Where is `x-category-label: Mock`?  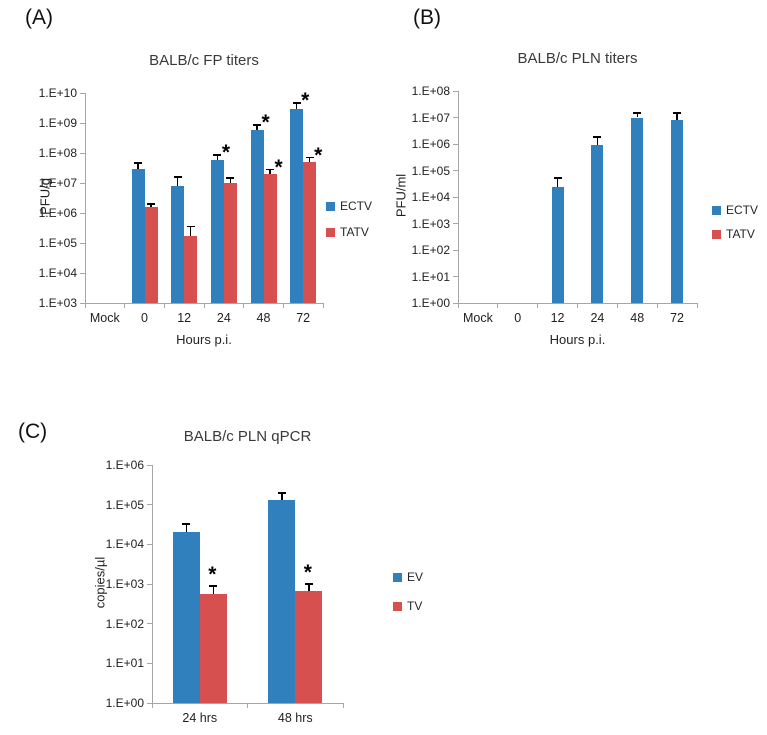
x-category-label: Mock is located at coordinates (477, 318).